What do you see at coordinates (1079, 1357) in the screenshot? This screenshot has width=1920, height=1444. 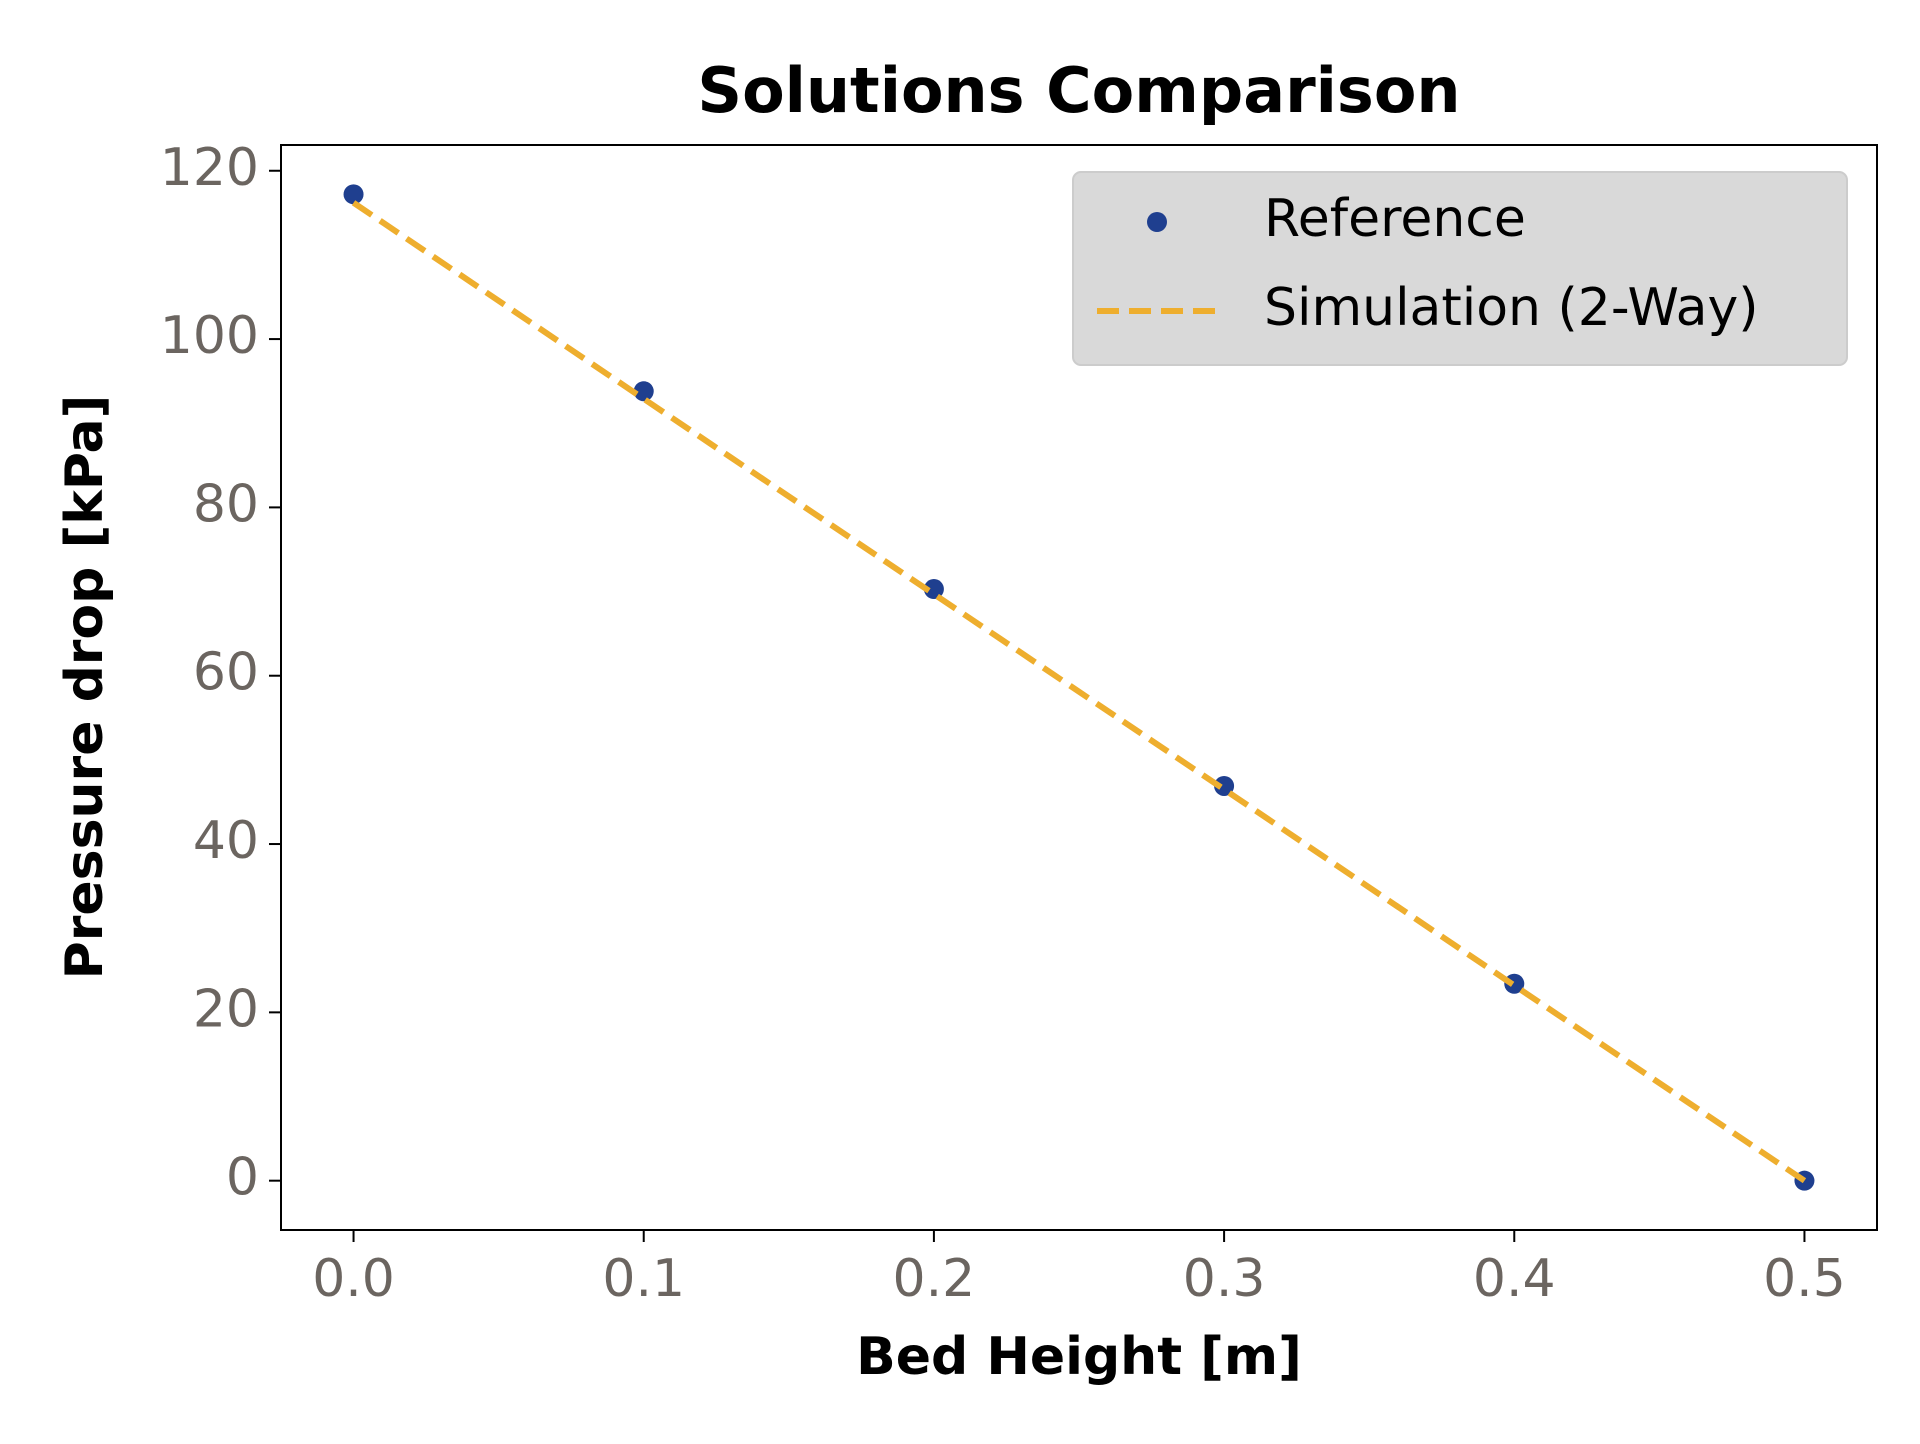 I see `x-axis-label: Bed Height [m]` at bounding box center [1079, 1357].